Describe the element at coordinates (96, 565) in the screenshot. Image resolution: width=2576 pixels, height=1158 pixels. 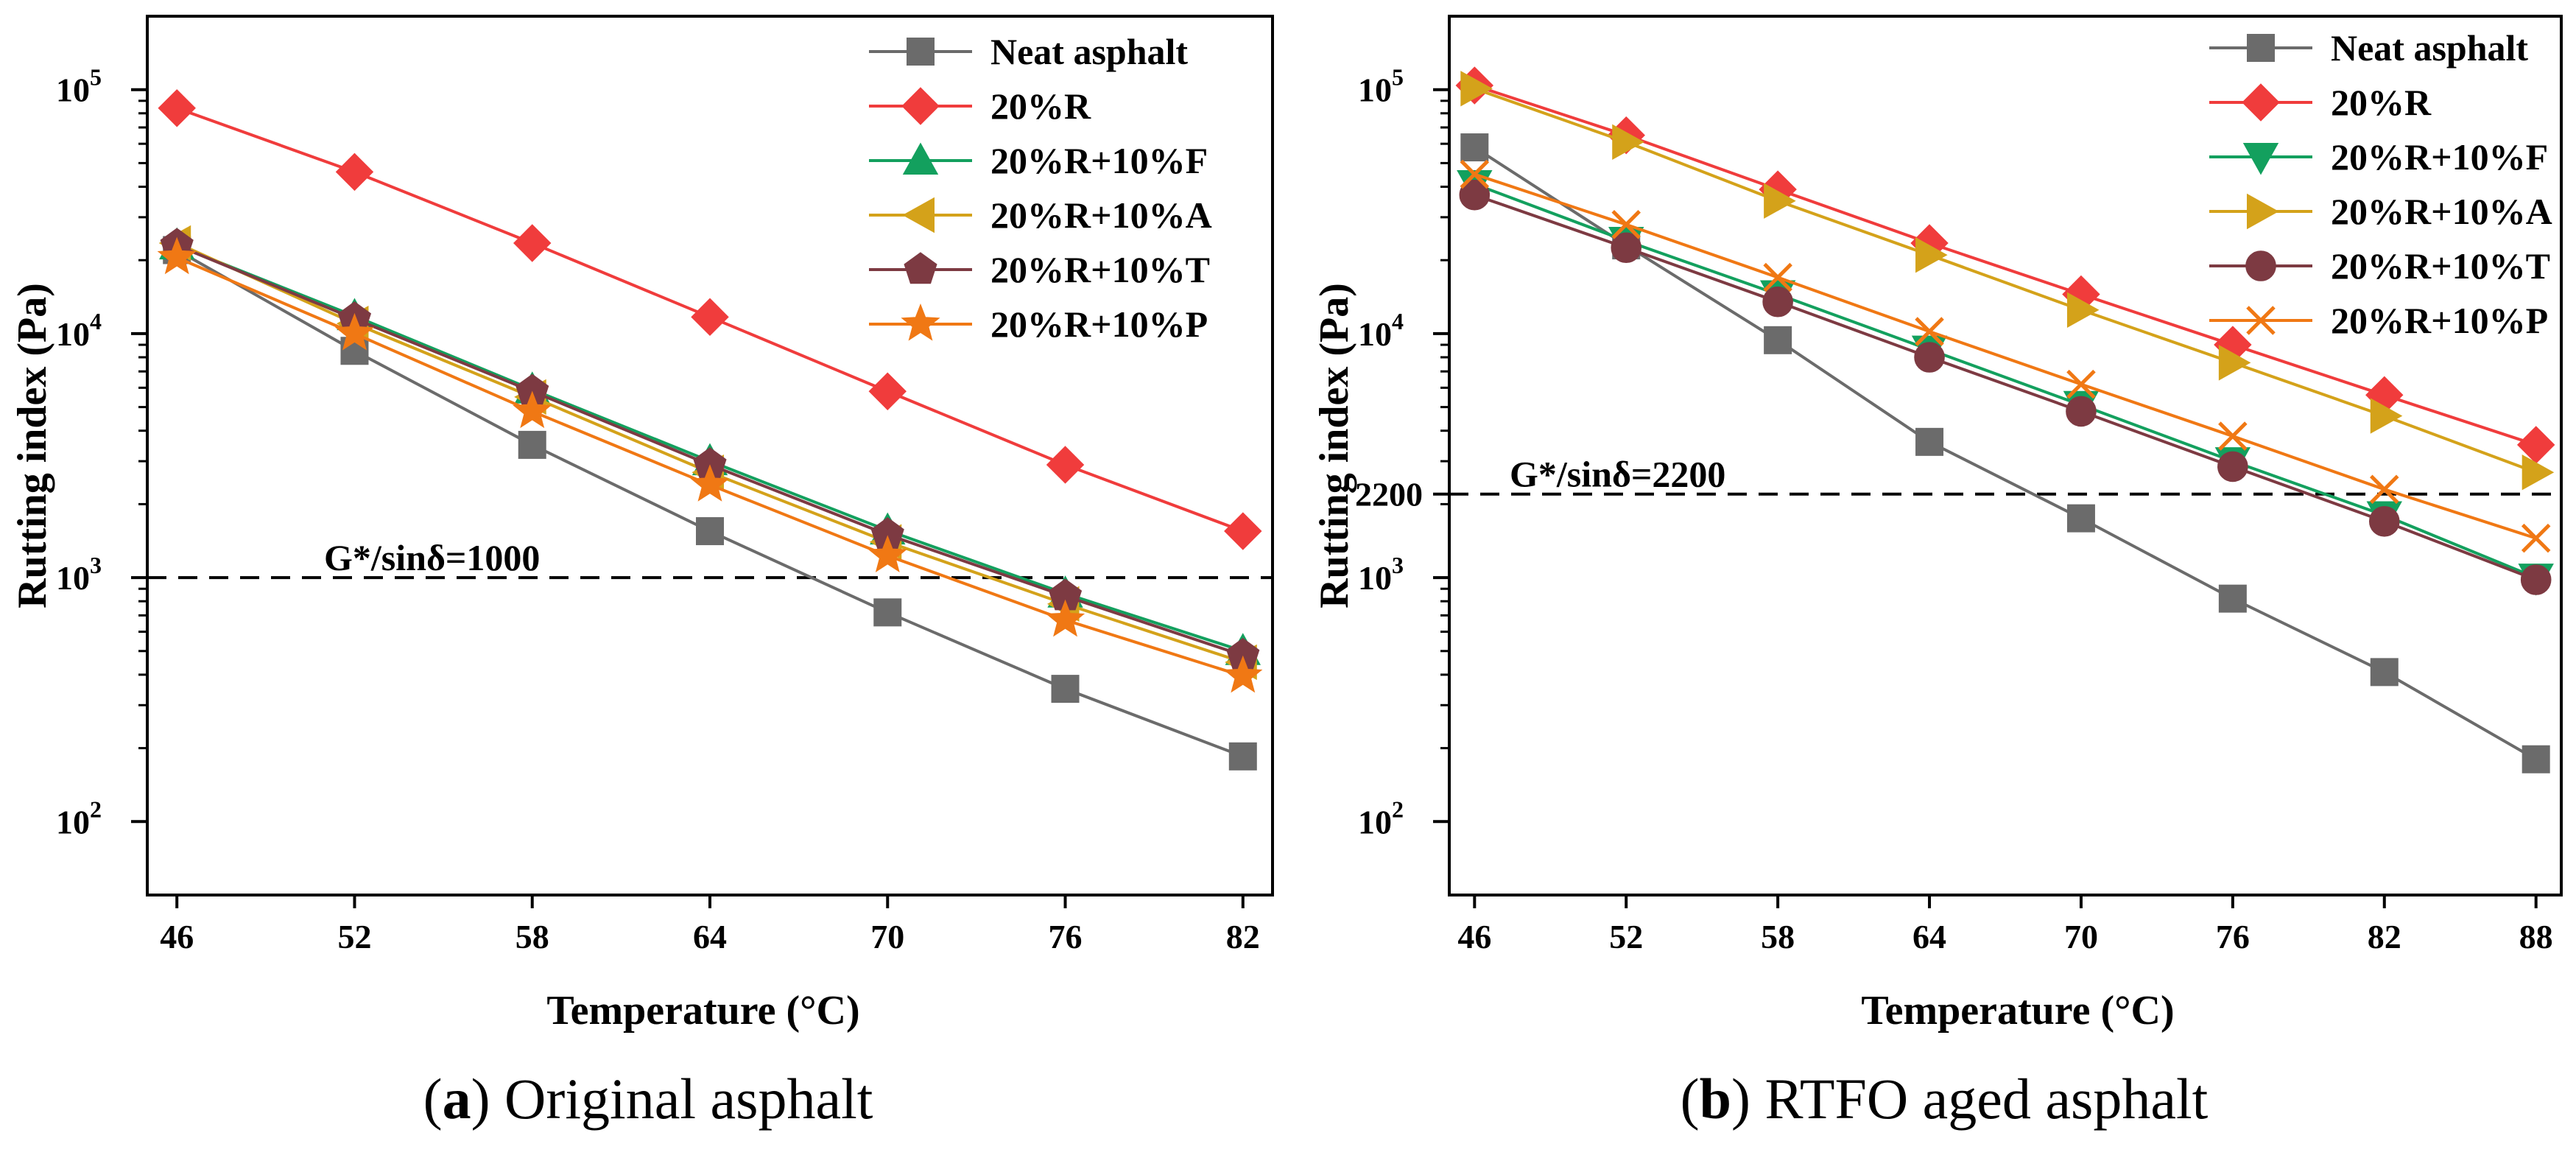
I see `y-tick-exponent: 3` at that location.